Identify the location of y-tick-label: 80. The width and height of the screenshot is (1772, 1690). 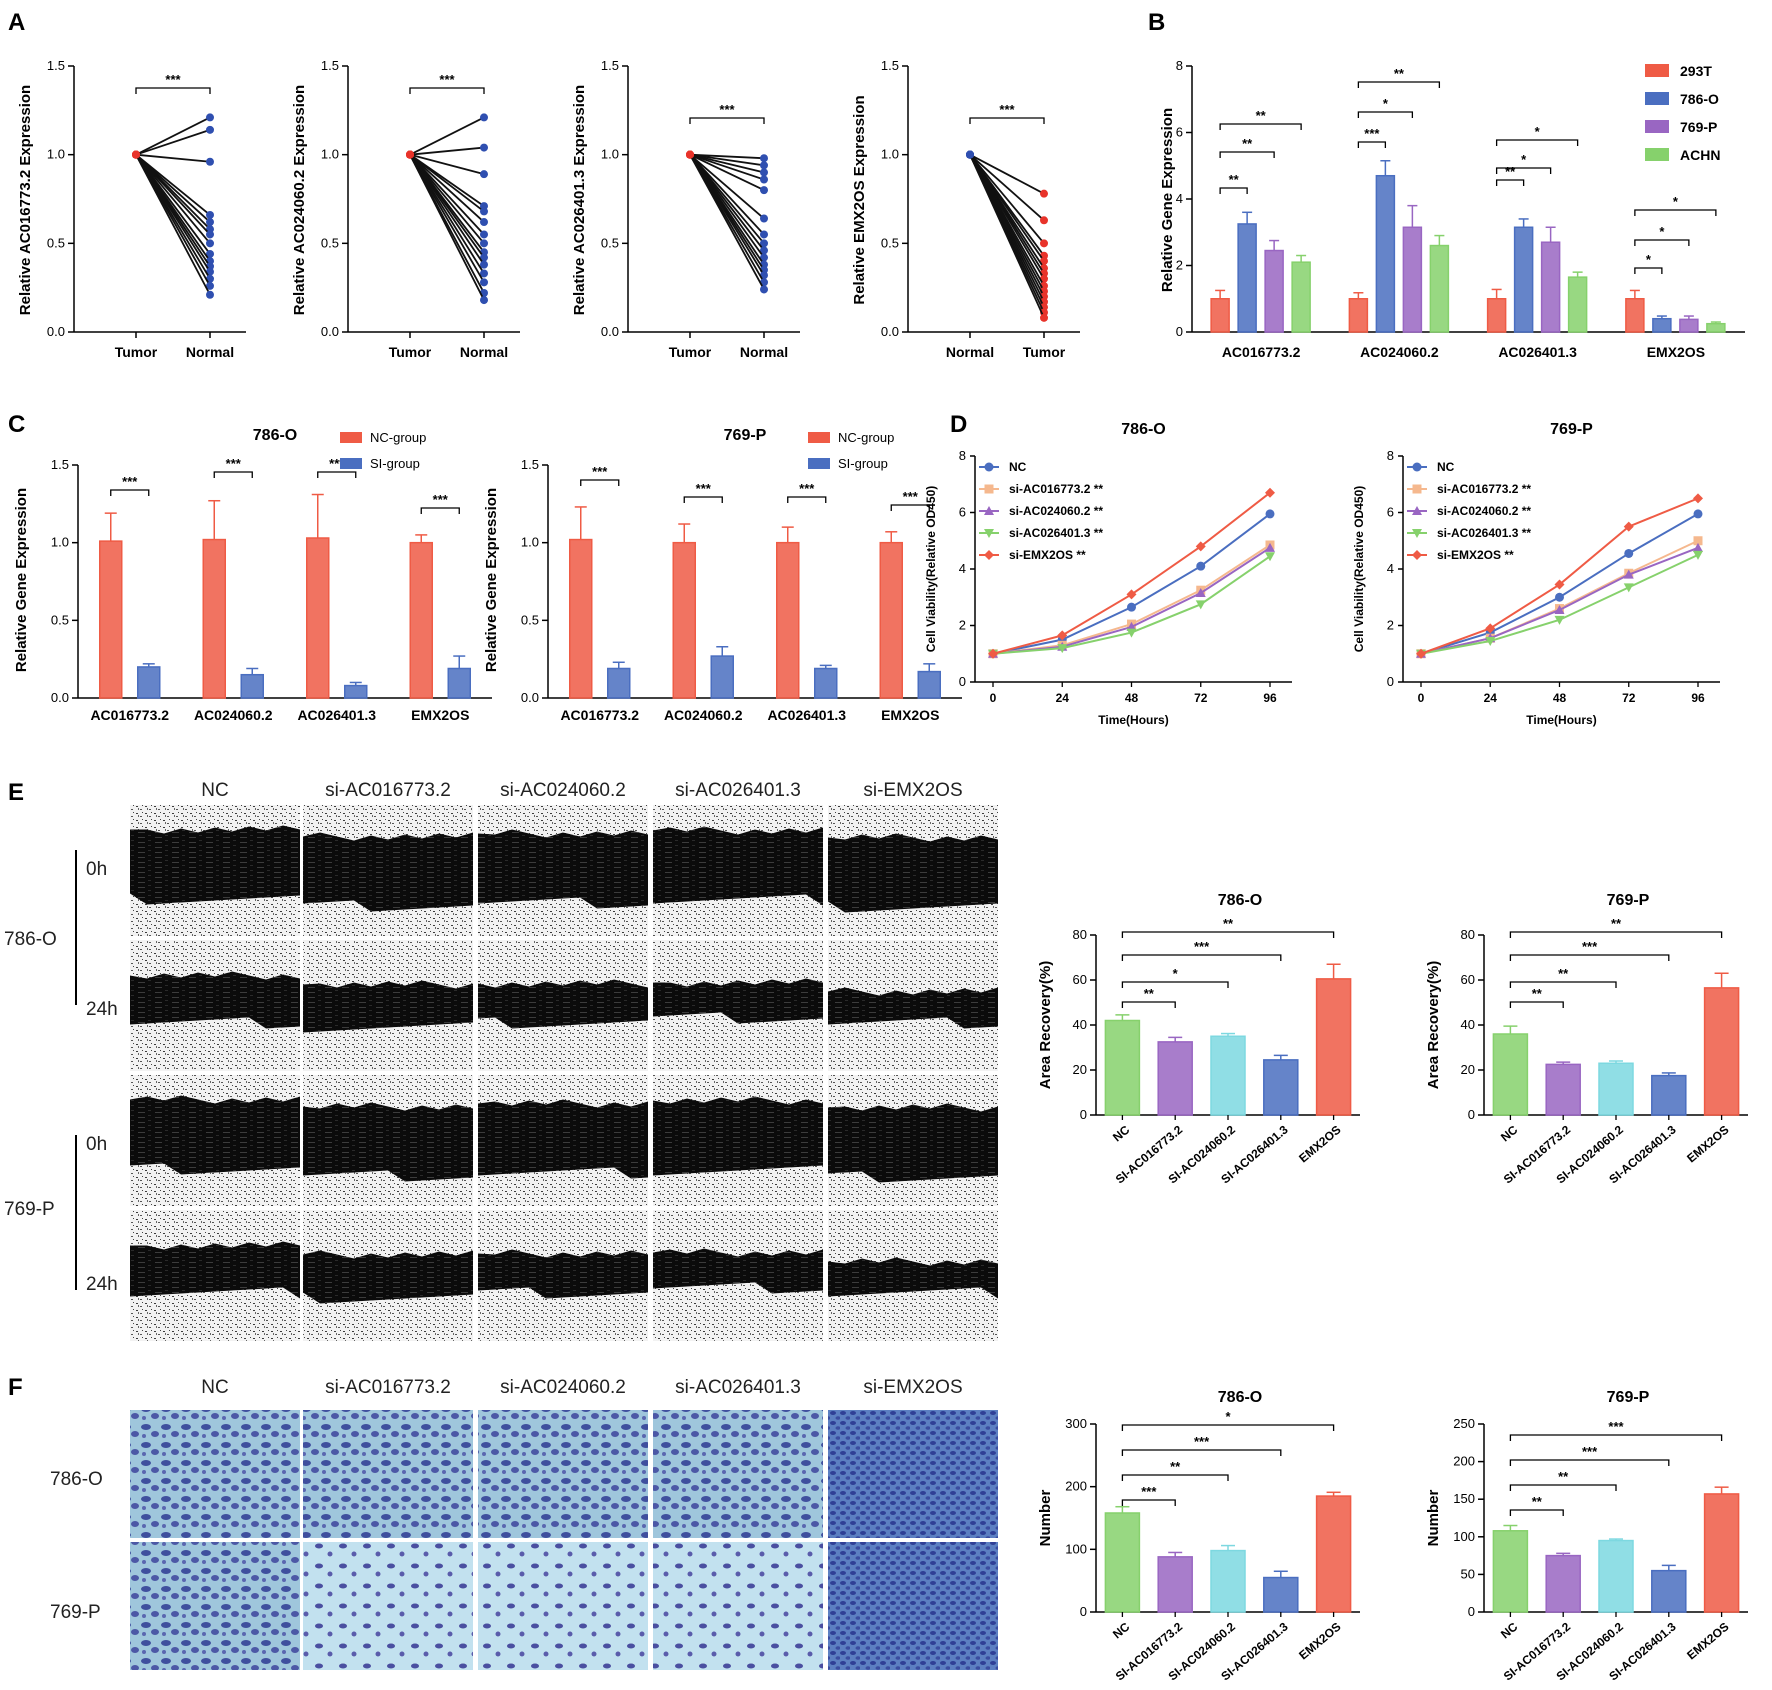
(1080, 934).